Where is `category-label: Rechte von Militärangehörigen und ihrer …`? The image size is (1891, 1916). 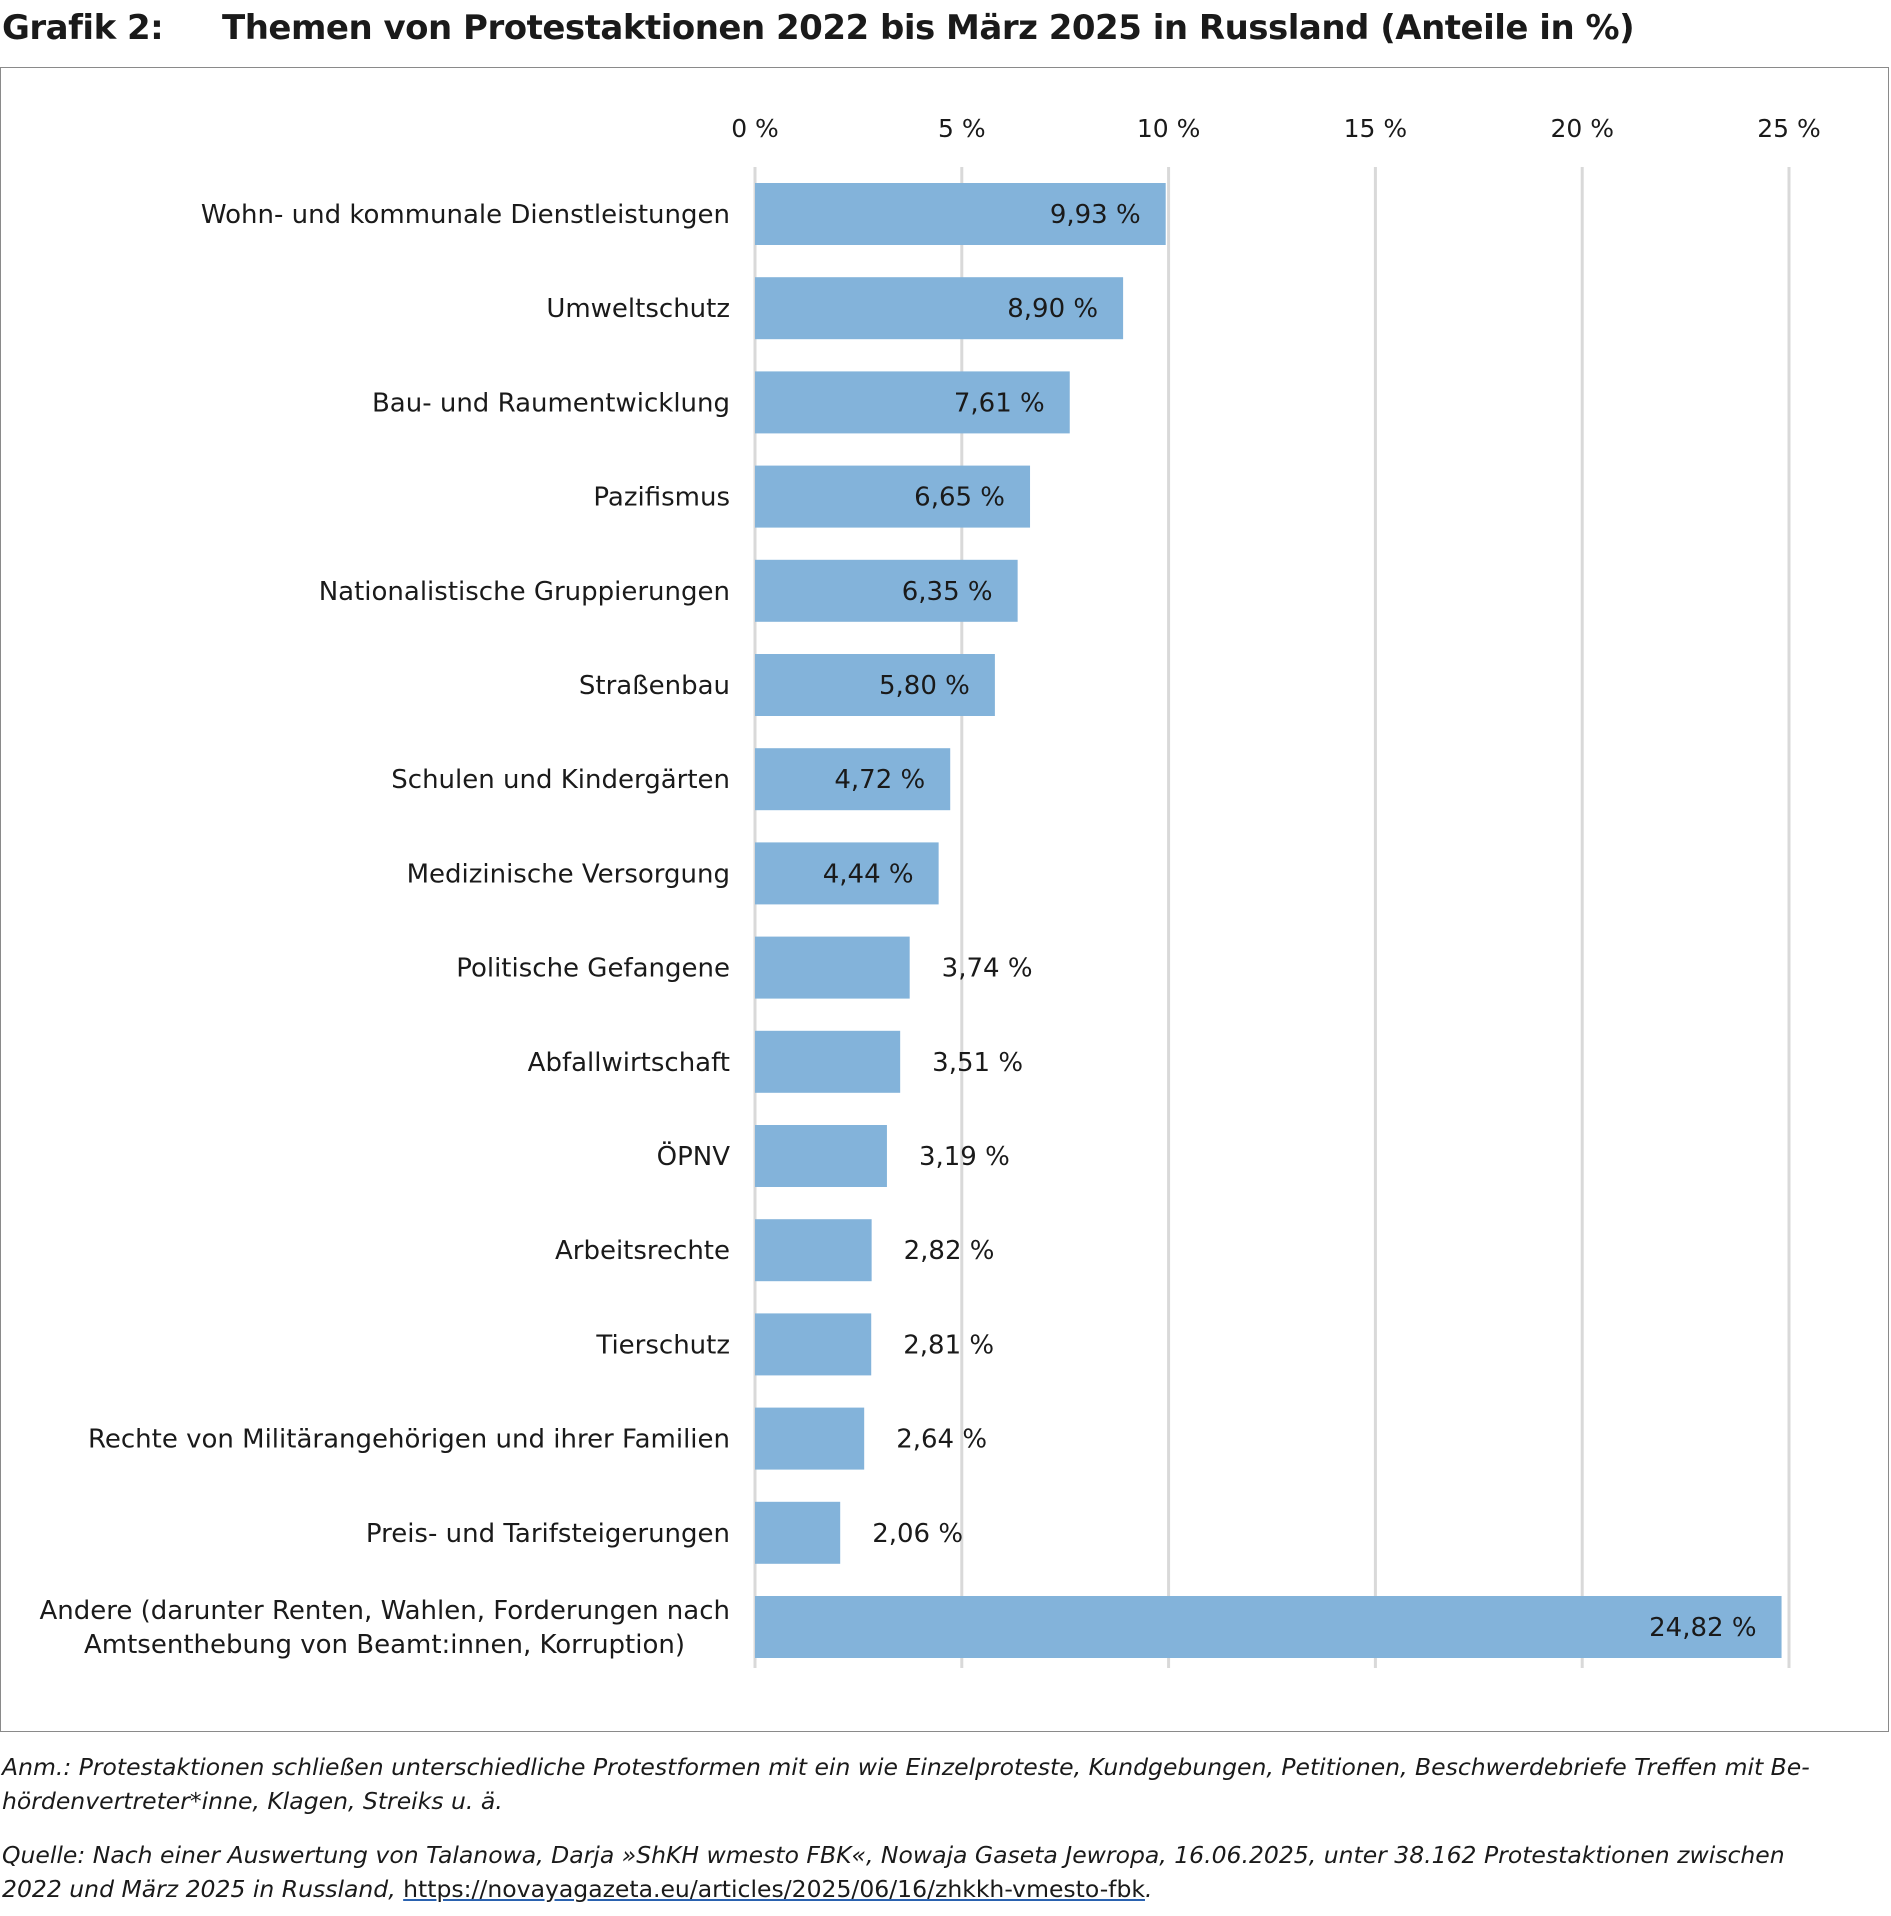 category-label: Rechte von Militärangehörigen und ihrer … is located at coordinates (409, 1440).